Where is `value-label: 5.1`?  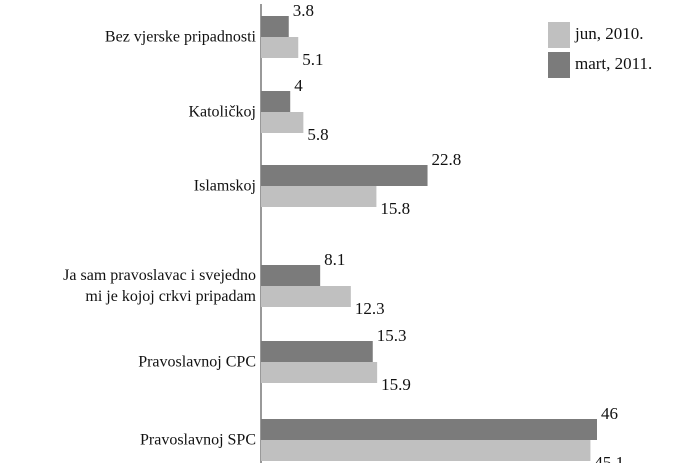 value-label: 5.1 is located at coordinates (312, 59).